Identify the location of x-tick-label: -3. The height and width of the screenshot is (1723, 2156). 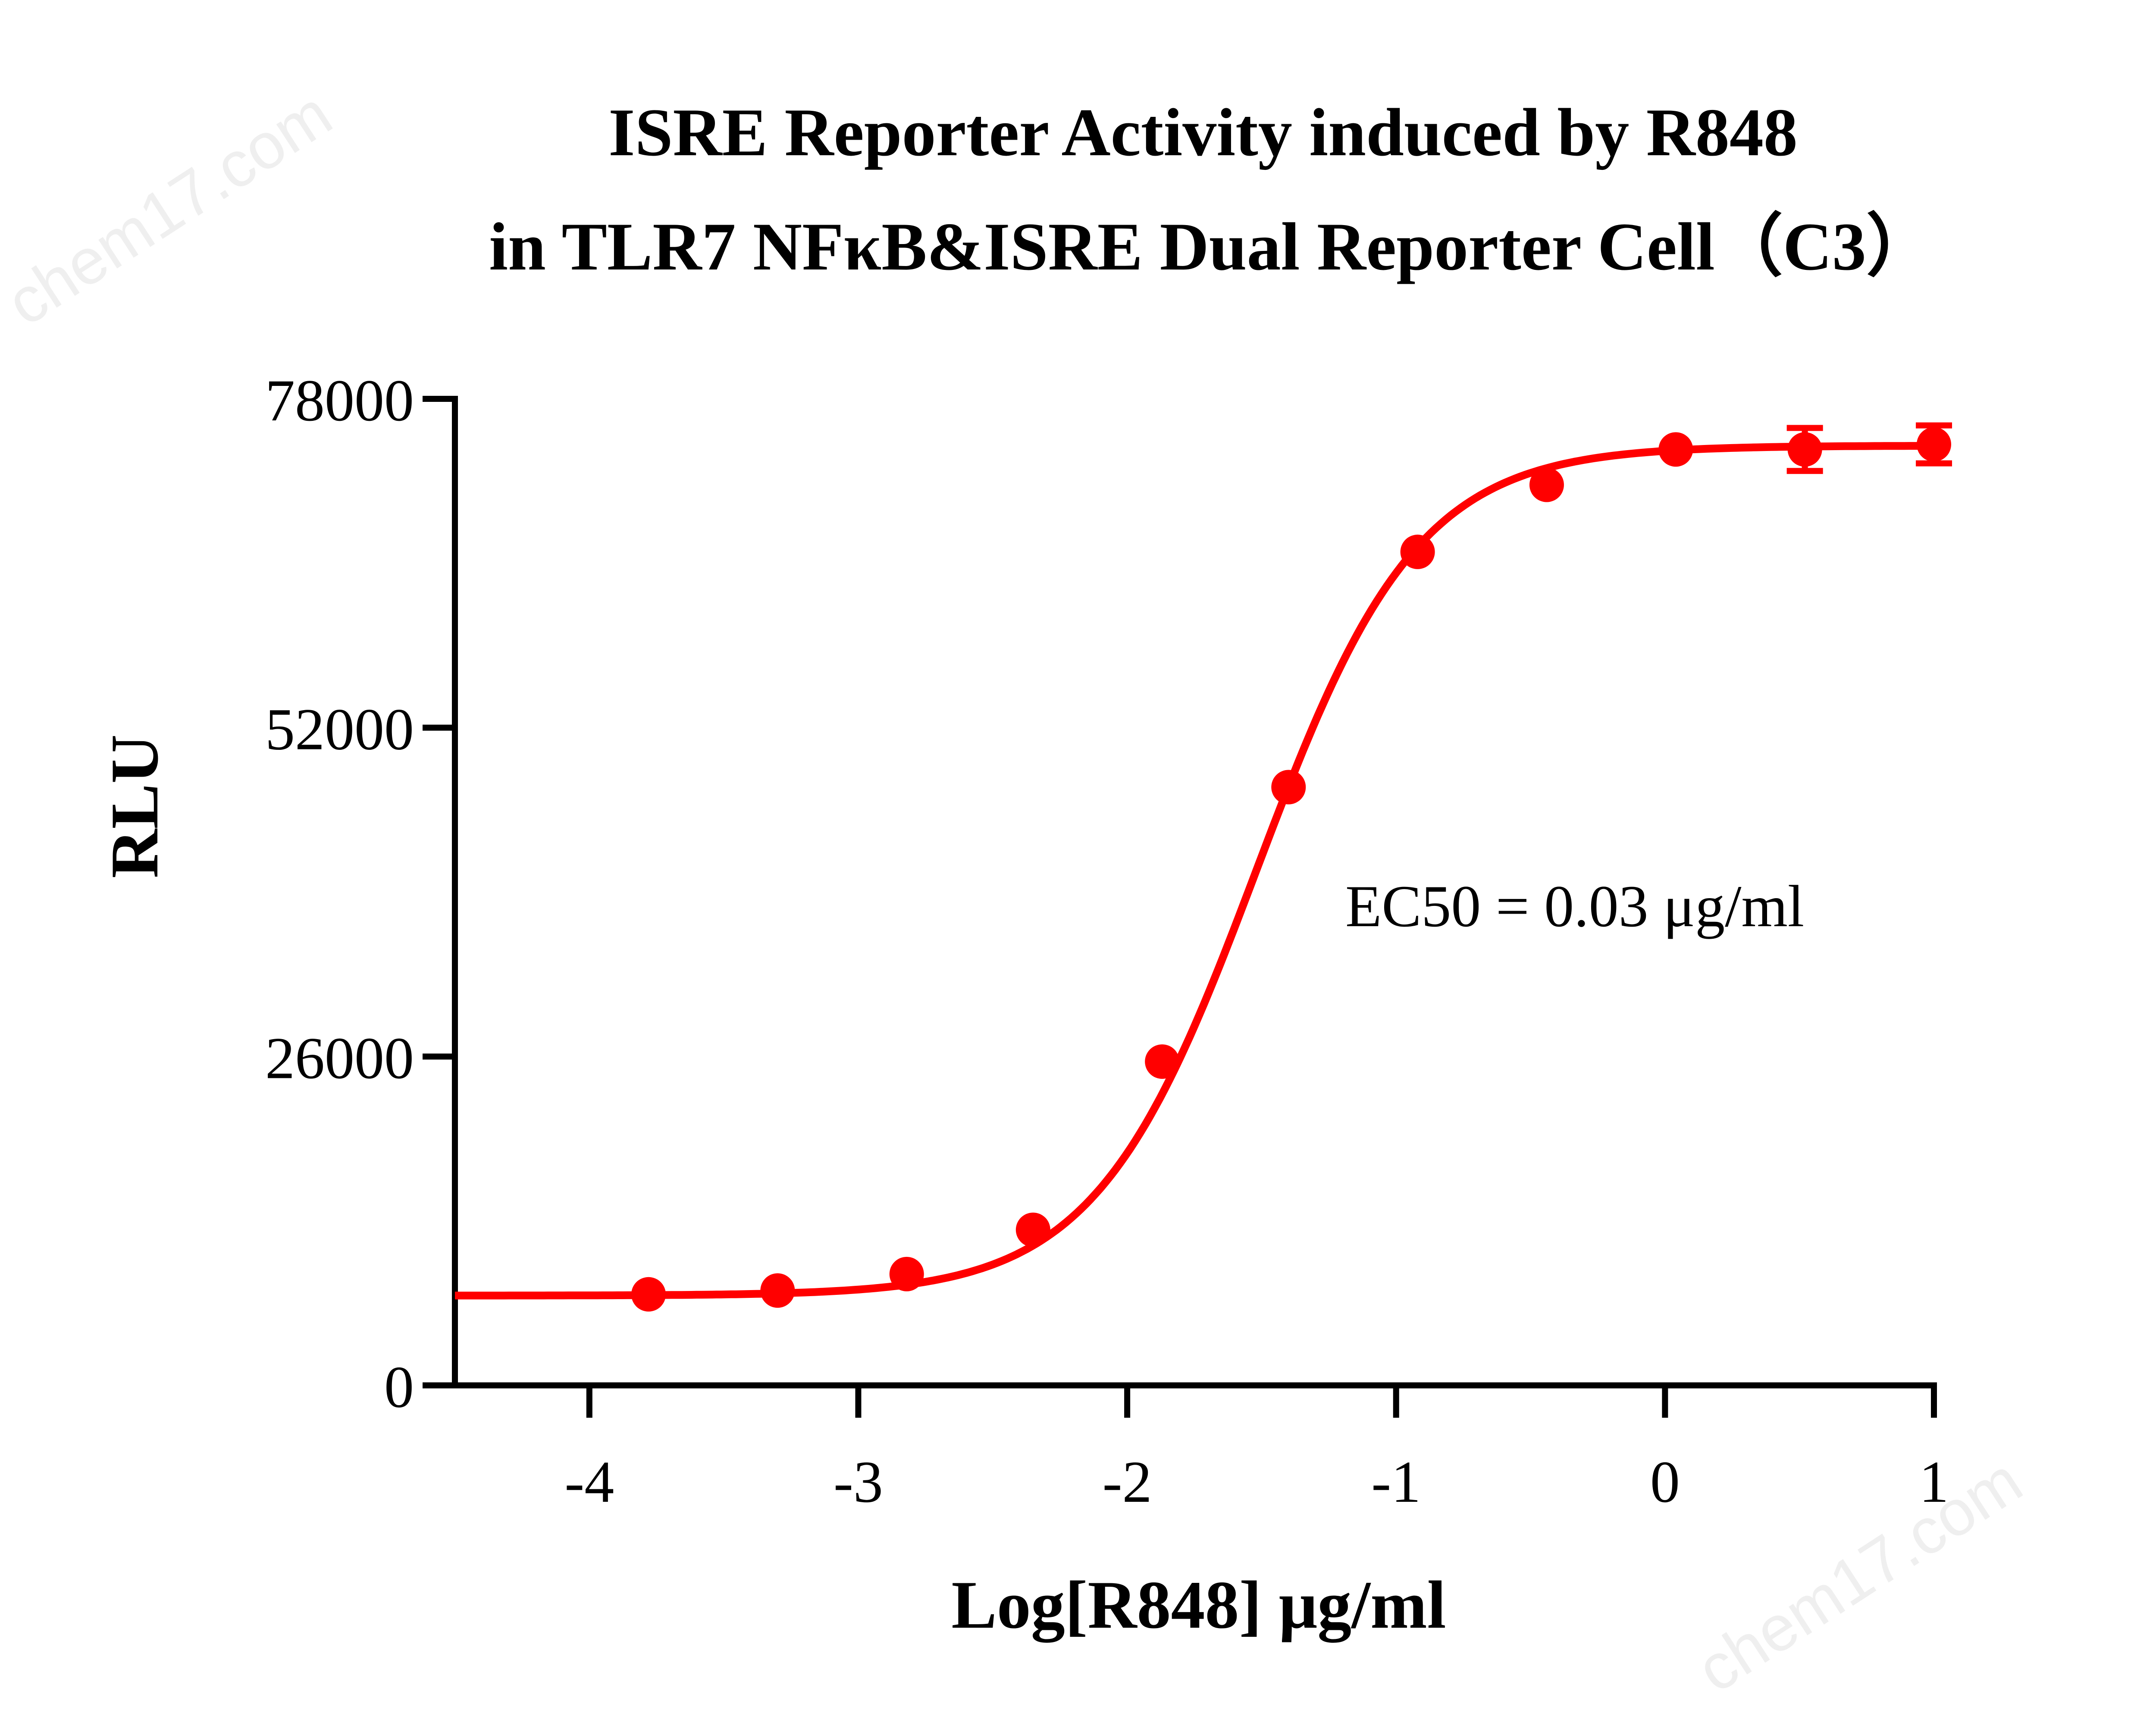
(858, 1482).